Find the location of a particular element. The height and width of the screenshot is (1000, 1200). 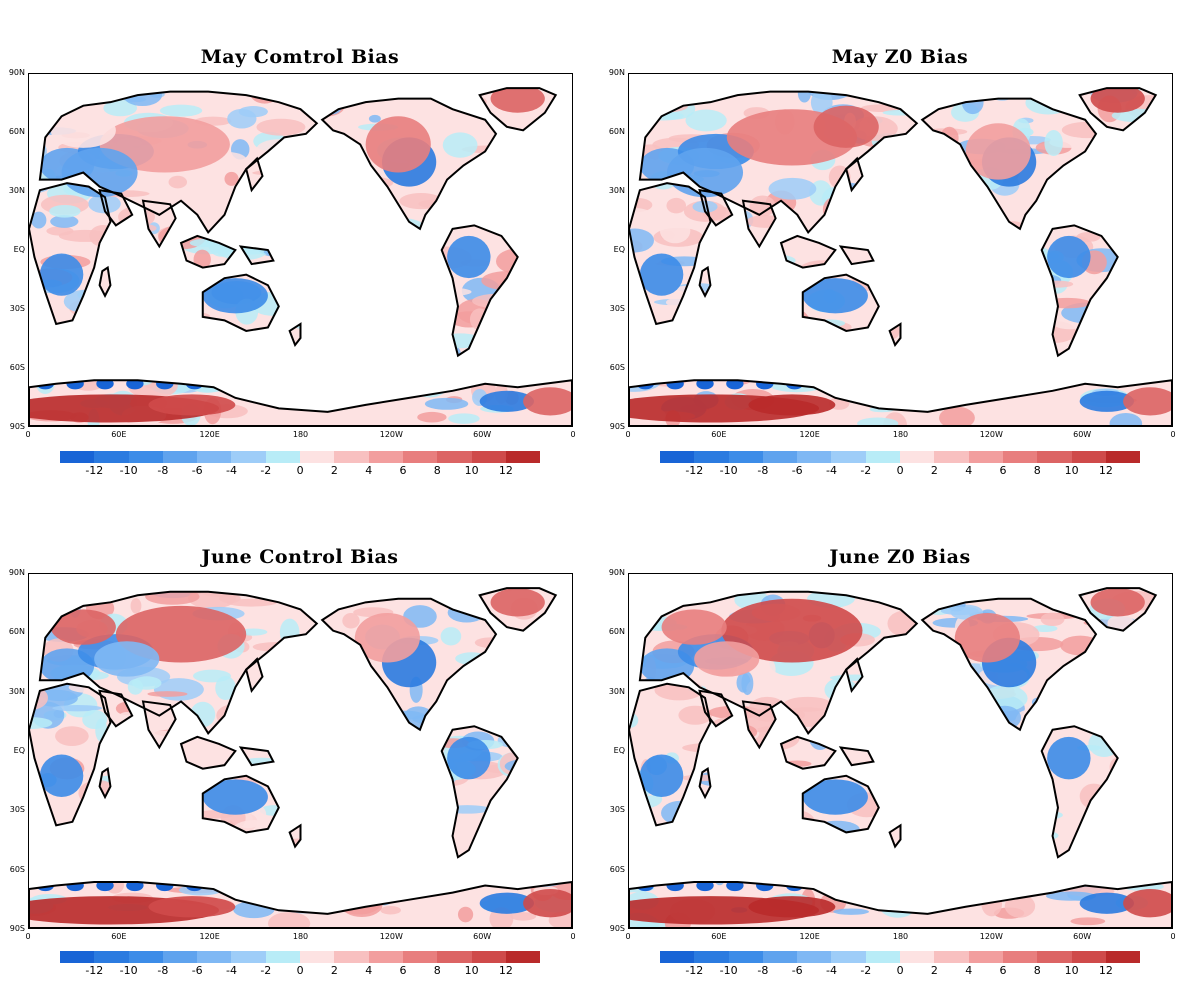

lat-tick-label: 30N is located at coordinates (616, 190).